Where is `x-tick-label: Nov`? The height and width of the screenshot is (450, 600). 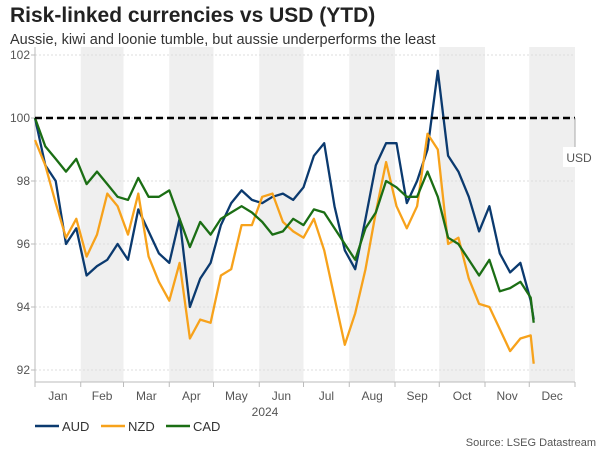
x-tick-label: Nov is located at coordinates (506, 396).